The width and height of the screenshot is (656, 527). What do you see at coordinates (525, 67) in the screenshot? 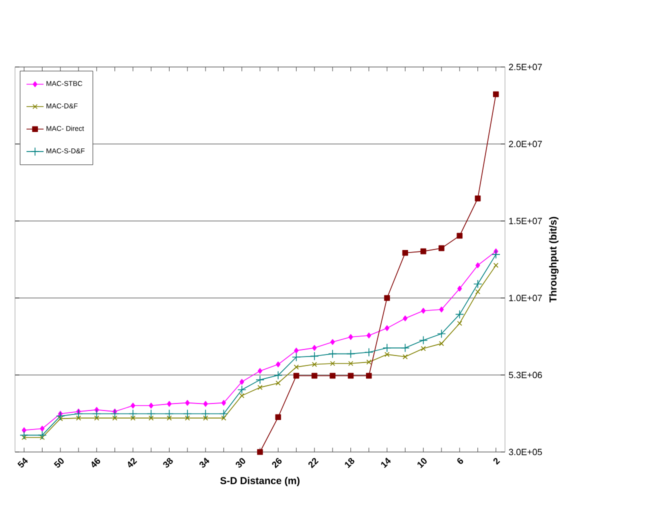
I see `y-tick-label: 2.5E+07` at bounding box center [525, 67].